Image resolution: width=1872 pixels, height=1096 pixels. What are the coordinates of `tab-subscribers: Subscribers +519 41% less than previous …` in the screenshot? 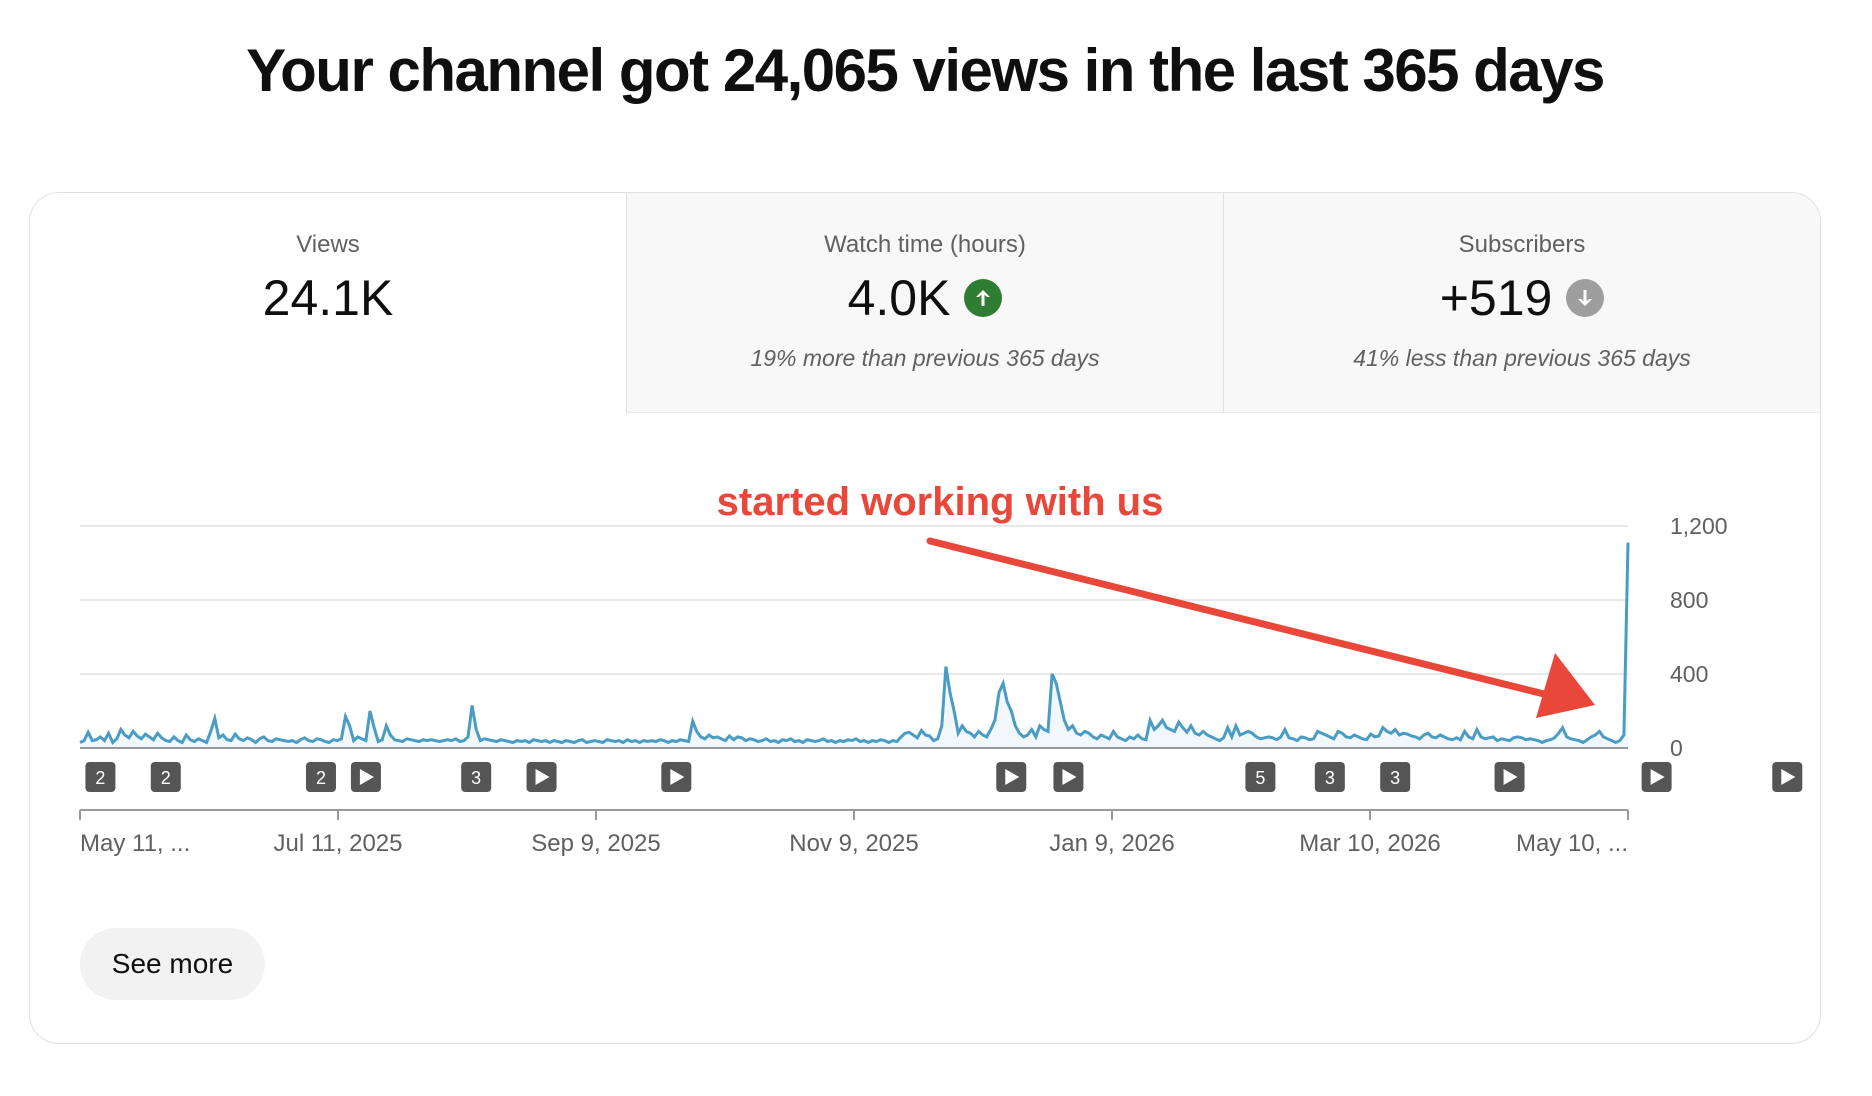 It's located at (1521, 303).